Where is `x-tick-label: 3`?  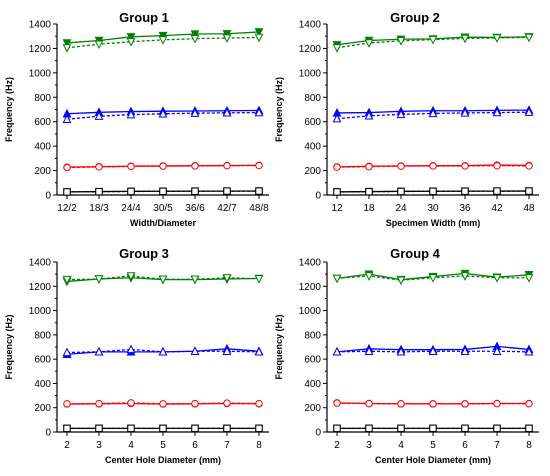 x-tick-label: 3 is located at coordinates (99, 445).